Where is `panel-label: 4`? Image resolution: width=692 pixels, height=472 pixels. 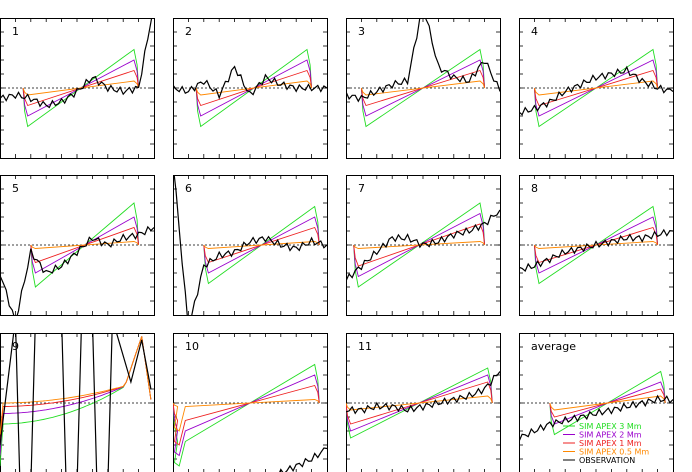 panel-label: 4 is located at coordinates (534, 31).